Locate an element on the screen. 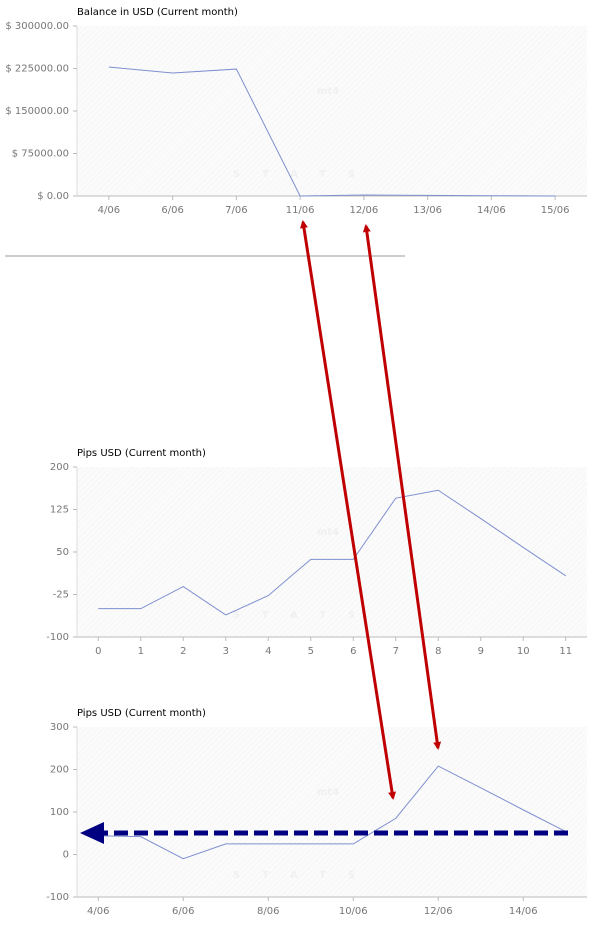  x-tick-label: 4 is located at coordinates (268, 651).